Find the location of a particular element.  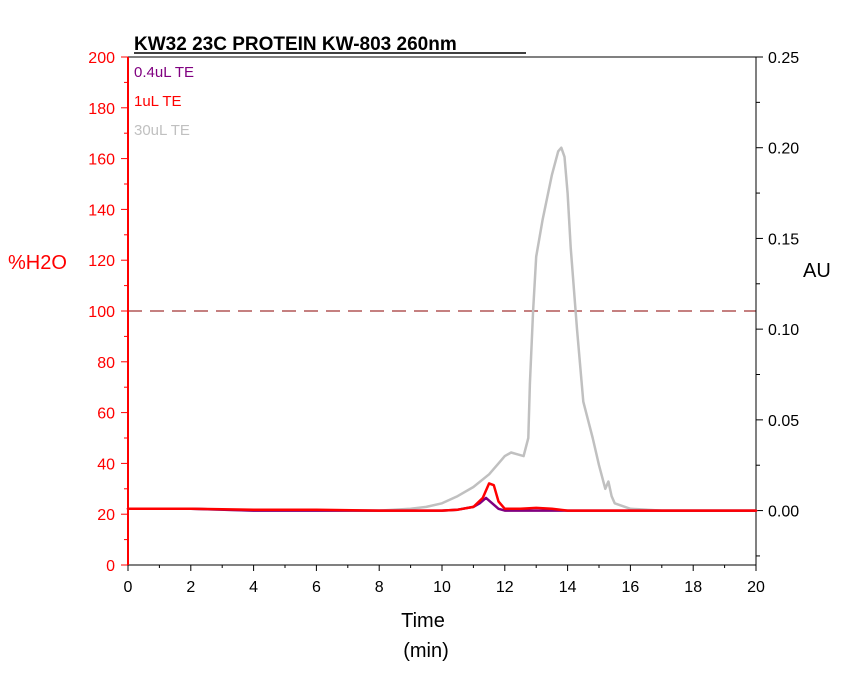

left-axis-ticks: 0 20 40 60 80 100 120 140 160 180 200 is located at coordinates (108, 312).